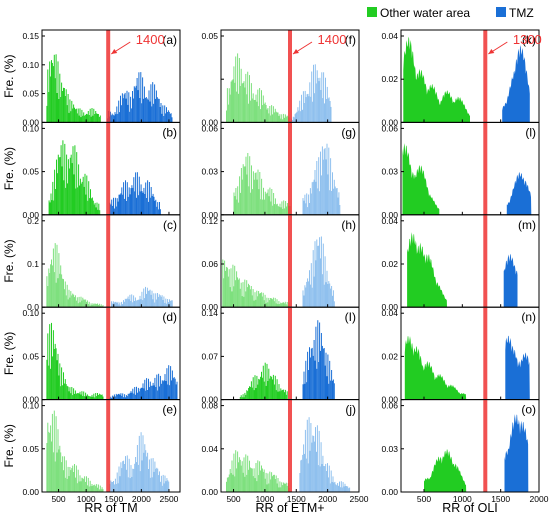 This screenshot has height=519, width=550. I want to click on panel-letter: (g), so click(348, 132).